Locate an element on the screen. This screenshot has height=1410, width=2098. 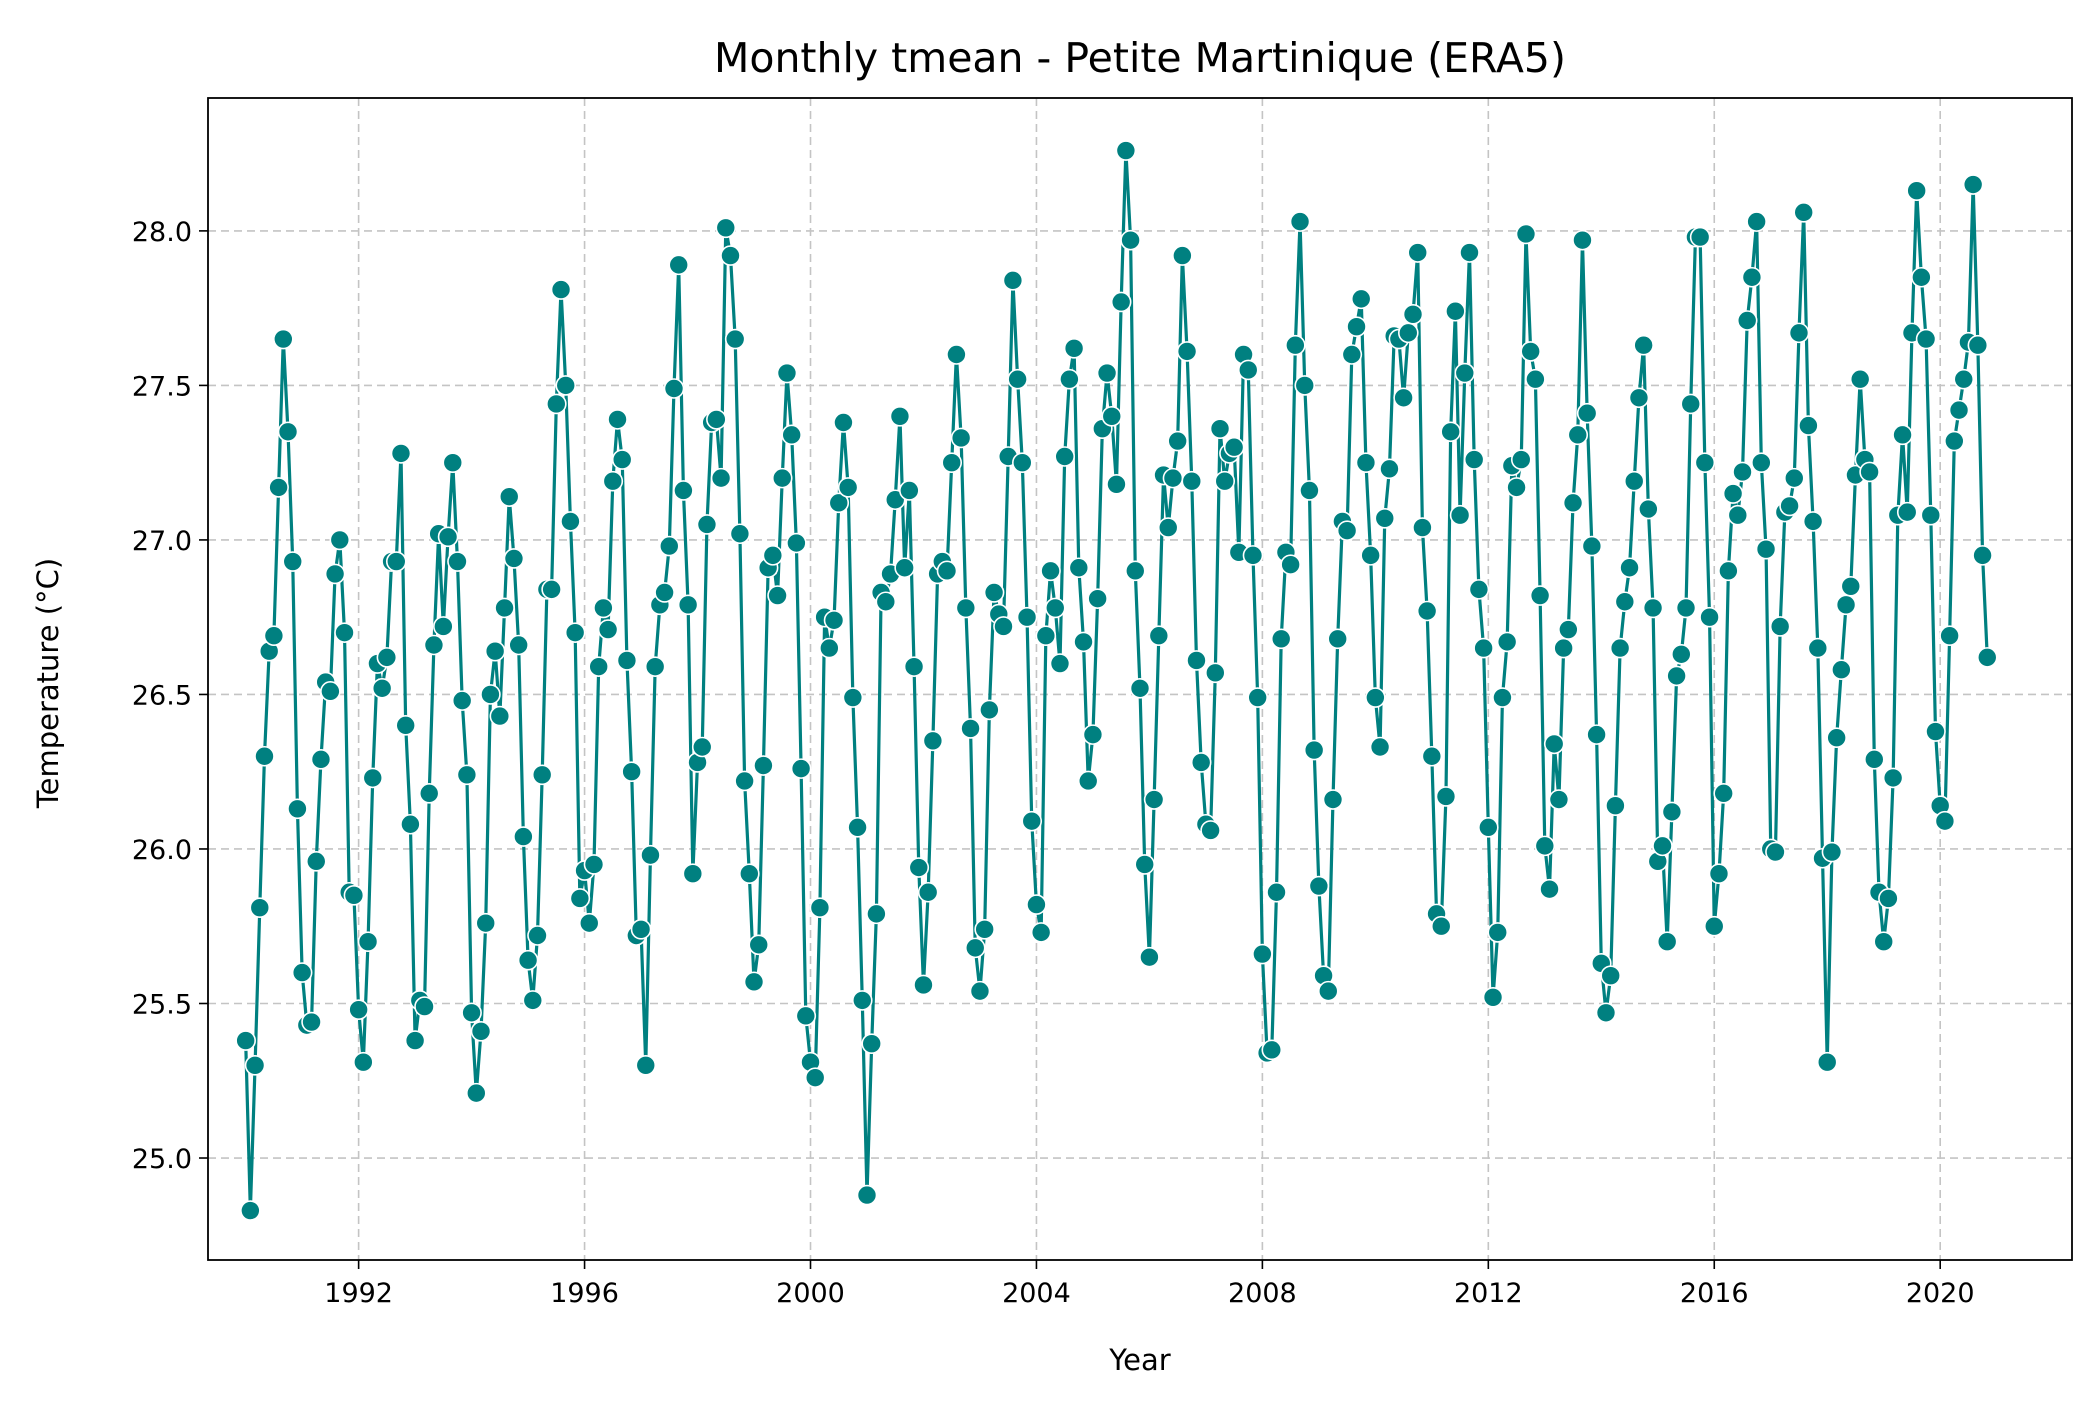
x-axis: 1992 1996 2000 2004 2008 2012 2016 2020 is located at coordinates (1149, 1284).